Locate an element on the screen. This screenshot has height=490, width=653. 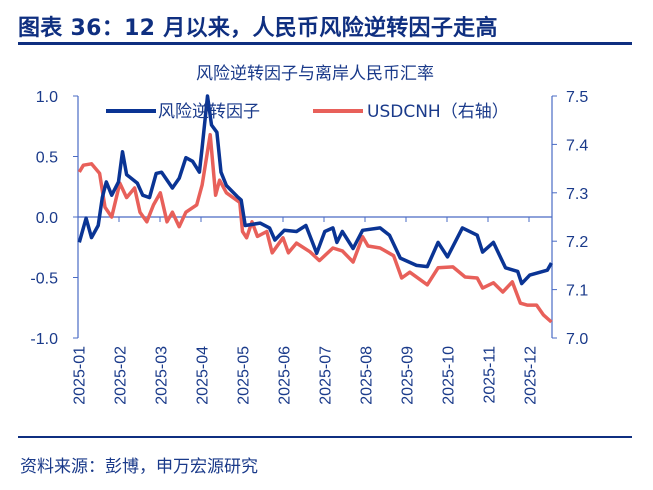
left-tick-label: 1.0 is located at coordinates (47, 97).